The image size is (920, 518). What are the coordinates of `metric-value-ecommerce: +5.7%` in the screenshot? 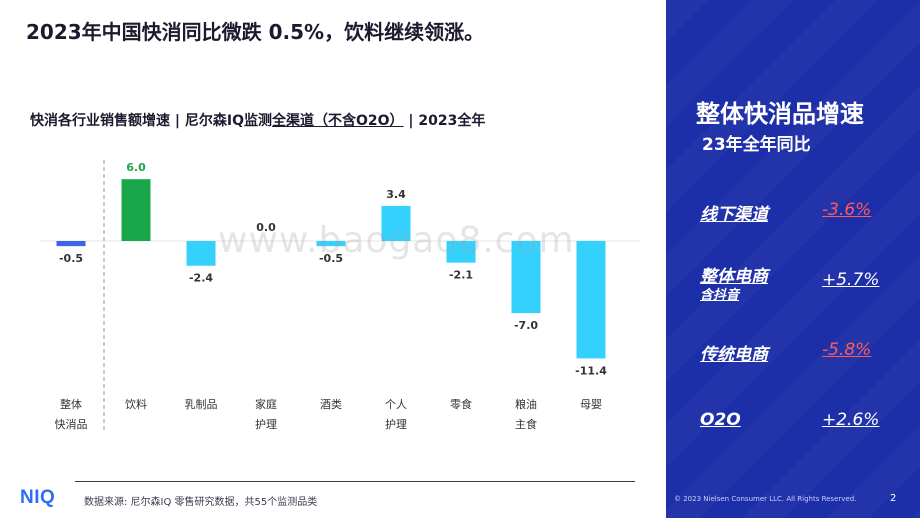 It's located at (851, 280).